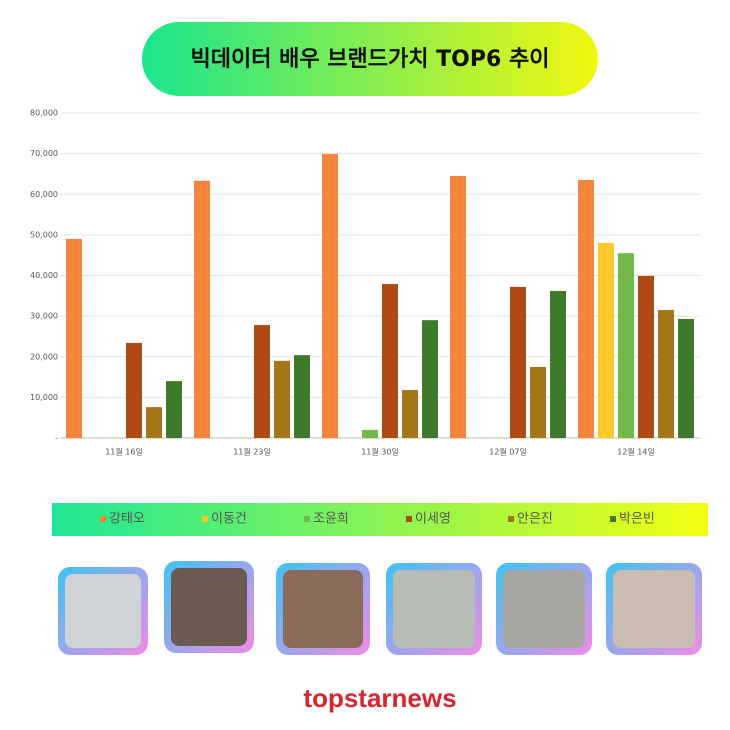 The image size is (730, 730). Describe the element at coordinates (127, 519) in the screenshot. I see `legend-label: 강태오` at that location.